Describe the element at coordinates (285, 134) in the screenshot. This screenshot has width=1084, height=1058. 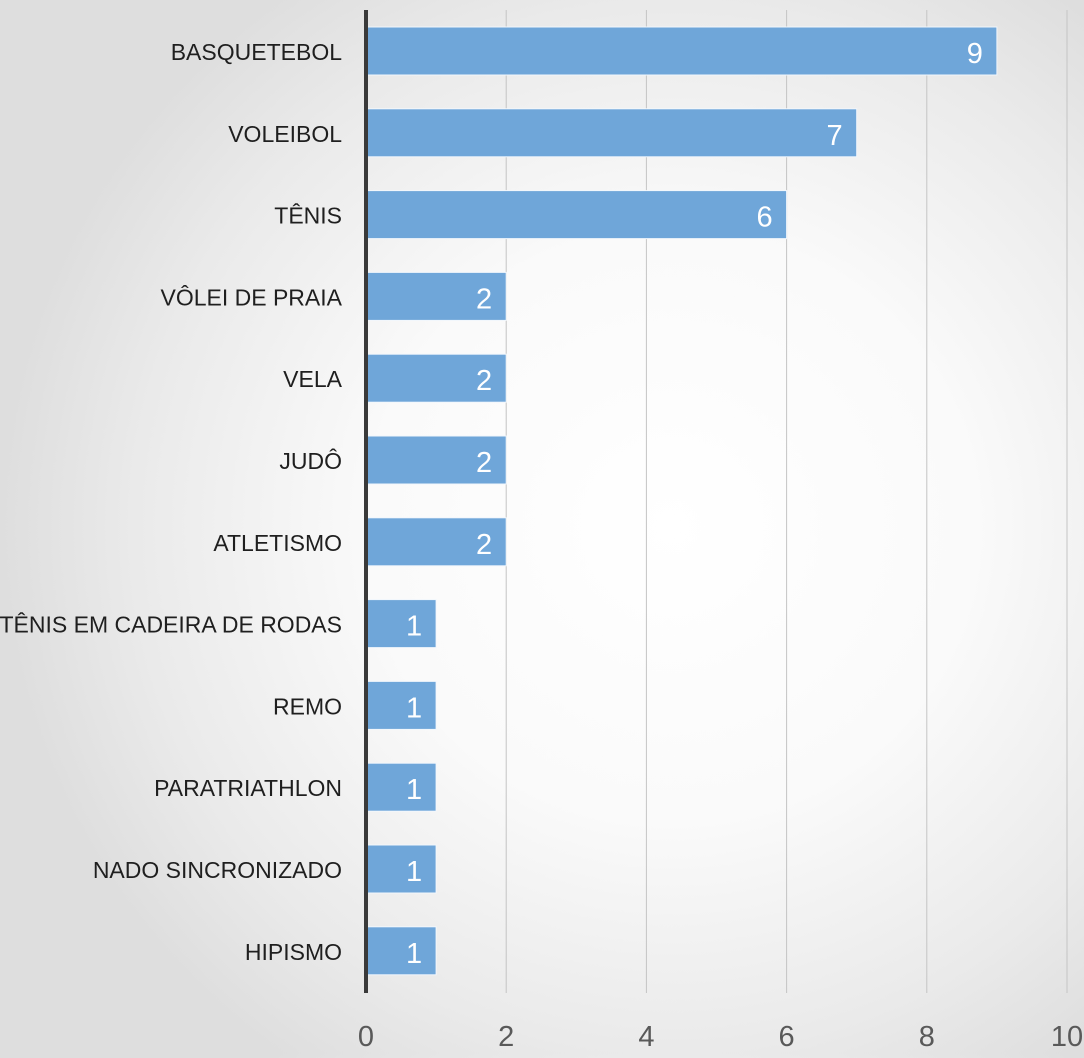
I see `category-label: VOLEIBOL` at that location.